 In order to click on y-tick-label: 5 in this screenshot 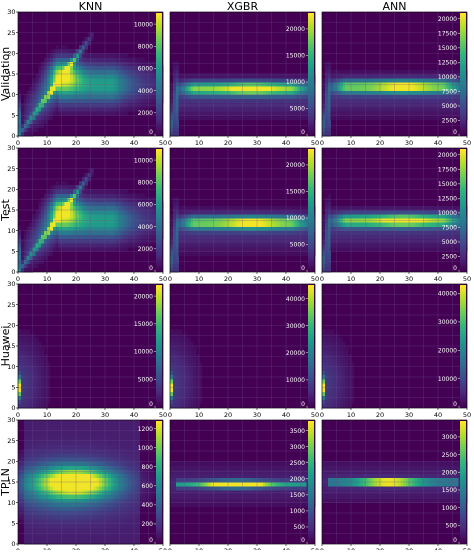, I will do `click(13, 252)`.